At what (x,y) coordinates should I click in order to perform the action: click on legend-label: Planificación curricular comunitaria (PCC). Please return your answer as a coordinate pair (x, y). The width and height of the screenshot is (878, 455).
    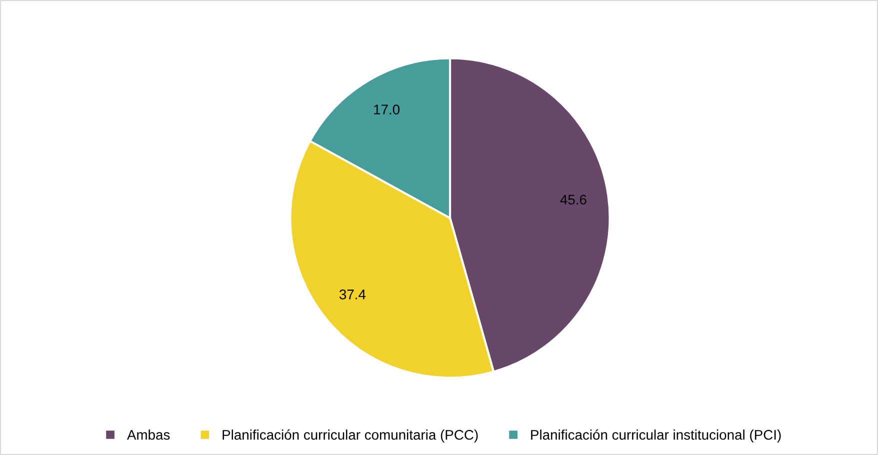
    Looking at the image, I should click on (350, 435).